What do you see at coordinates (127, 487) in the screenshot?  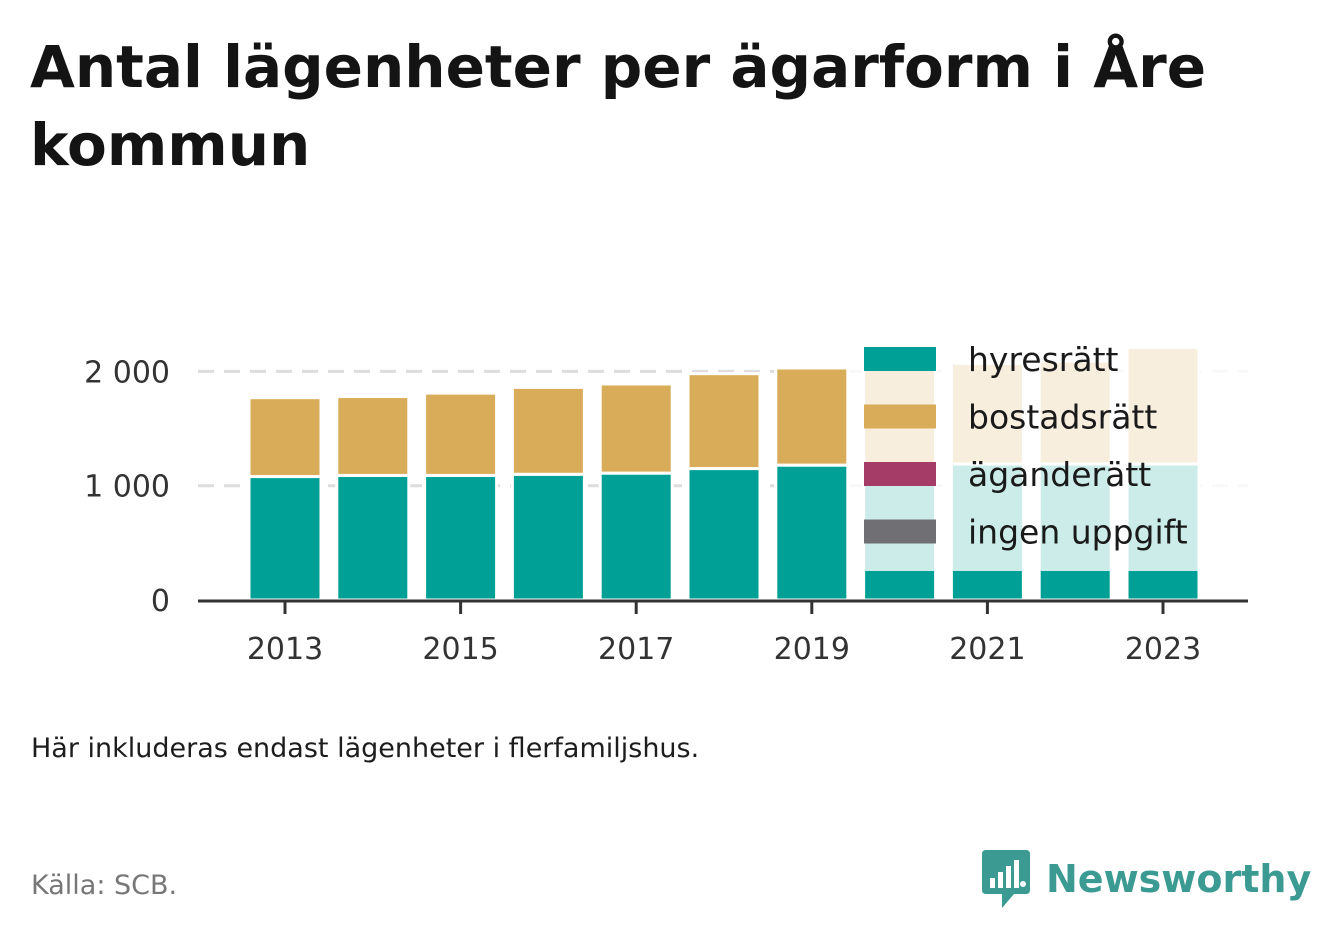 I see `y-tick-label: 1 000` at bounding box center [127, 487].